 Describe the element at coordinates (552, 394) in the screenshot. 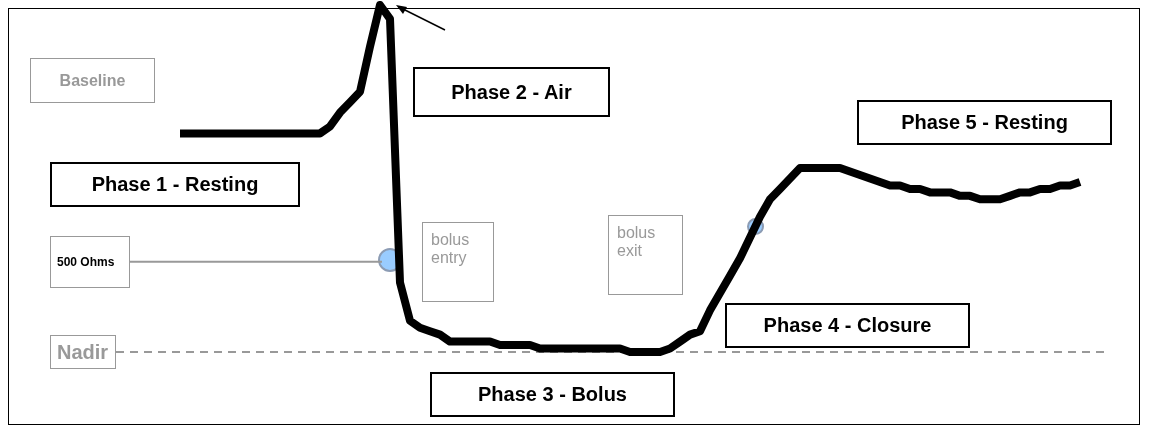

I see `text: Phase 3 - Bolus` at that location.